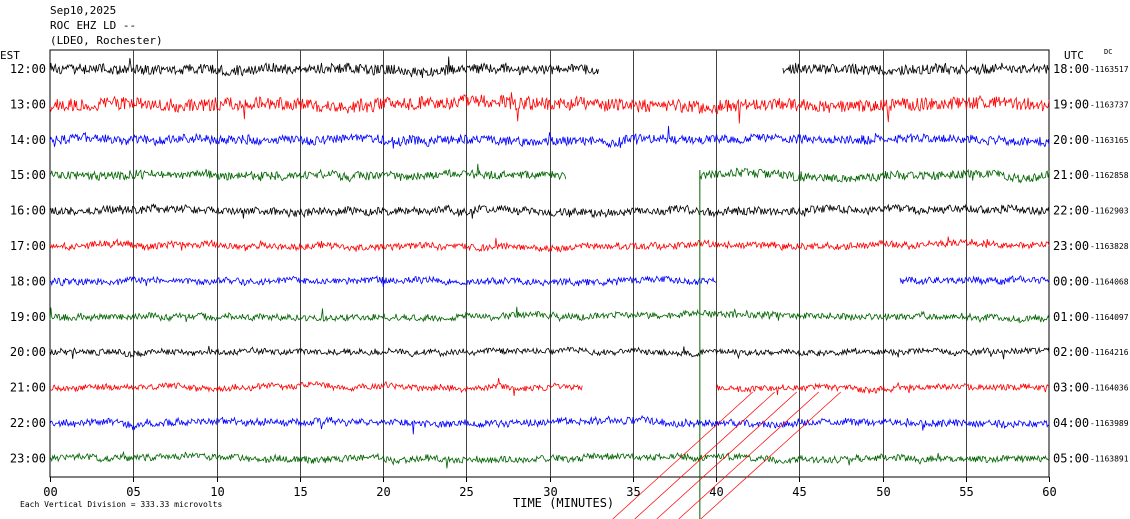  Describe the element at coordinates (1109, 140) in the screenshot. I see `dc-offset-label: -1163165` at that location.